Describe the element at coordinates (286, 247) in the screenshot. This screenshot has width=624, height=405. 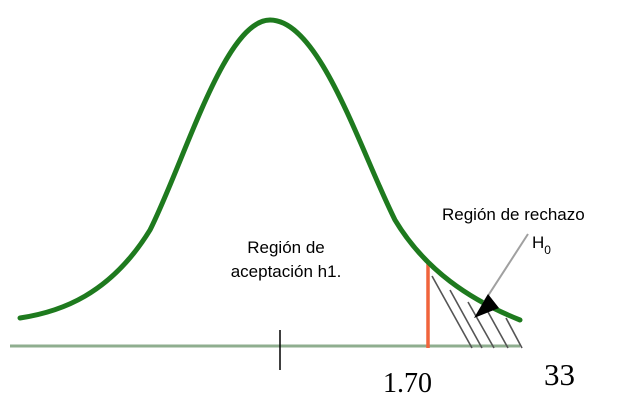
I see `acceptance-label-line-1: Región de` at that location.